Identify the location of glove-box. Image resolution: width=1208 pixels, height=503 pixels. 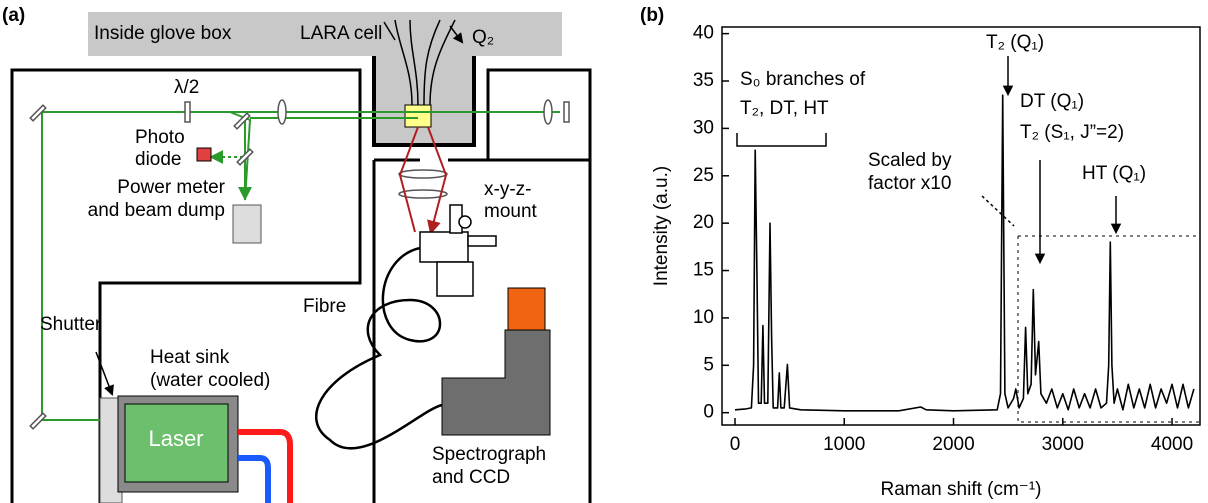
(325, 34).